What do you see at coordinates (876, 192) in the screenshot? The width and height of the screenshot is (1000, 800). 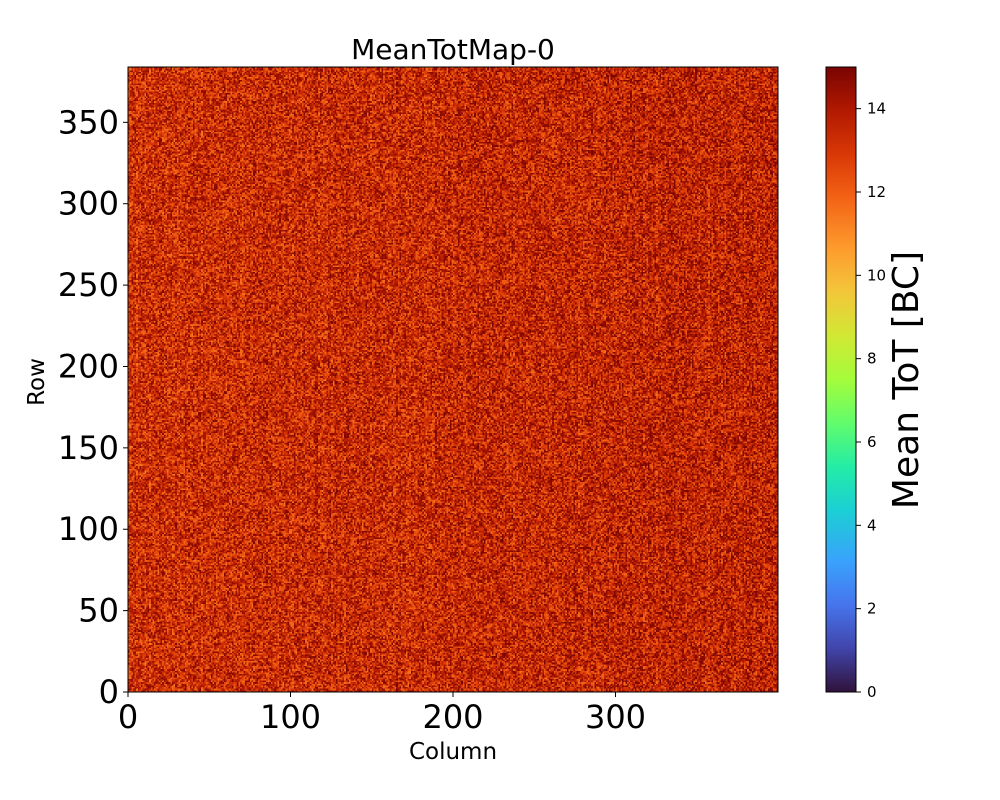 I see `colorbar-tick-label: 12` at bounding box center [876, 192].